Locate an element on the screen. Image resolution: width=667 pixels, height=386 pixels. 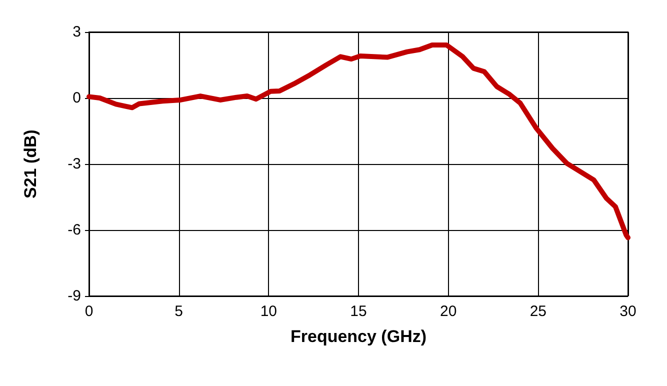
x-tick-label: 30 is located at coordinates (628, 311).